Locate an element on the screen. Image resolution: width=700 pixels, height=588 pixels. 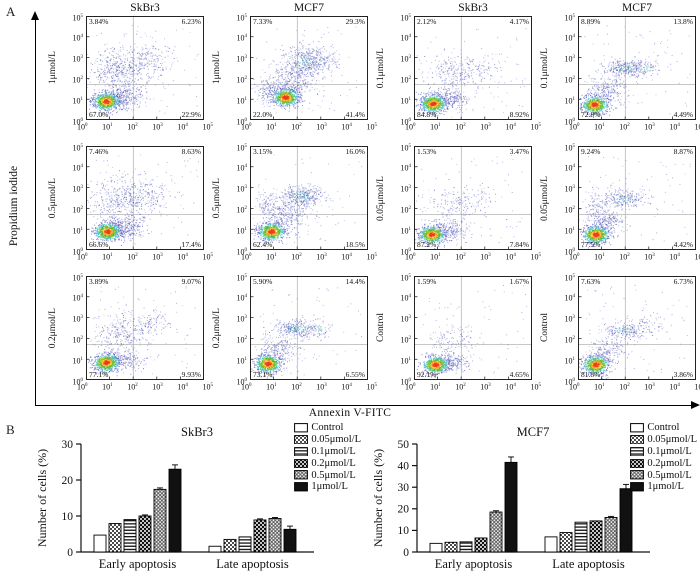
flow-plot-row-label: 0.2μmol/L is located at coordinates (53, 328).